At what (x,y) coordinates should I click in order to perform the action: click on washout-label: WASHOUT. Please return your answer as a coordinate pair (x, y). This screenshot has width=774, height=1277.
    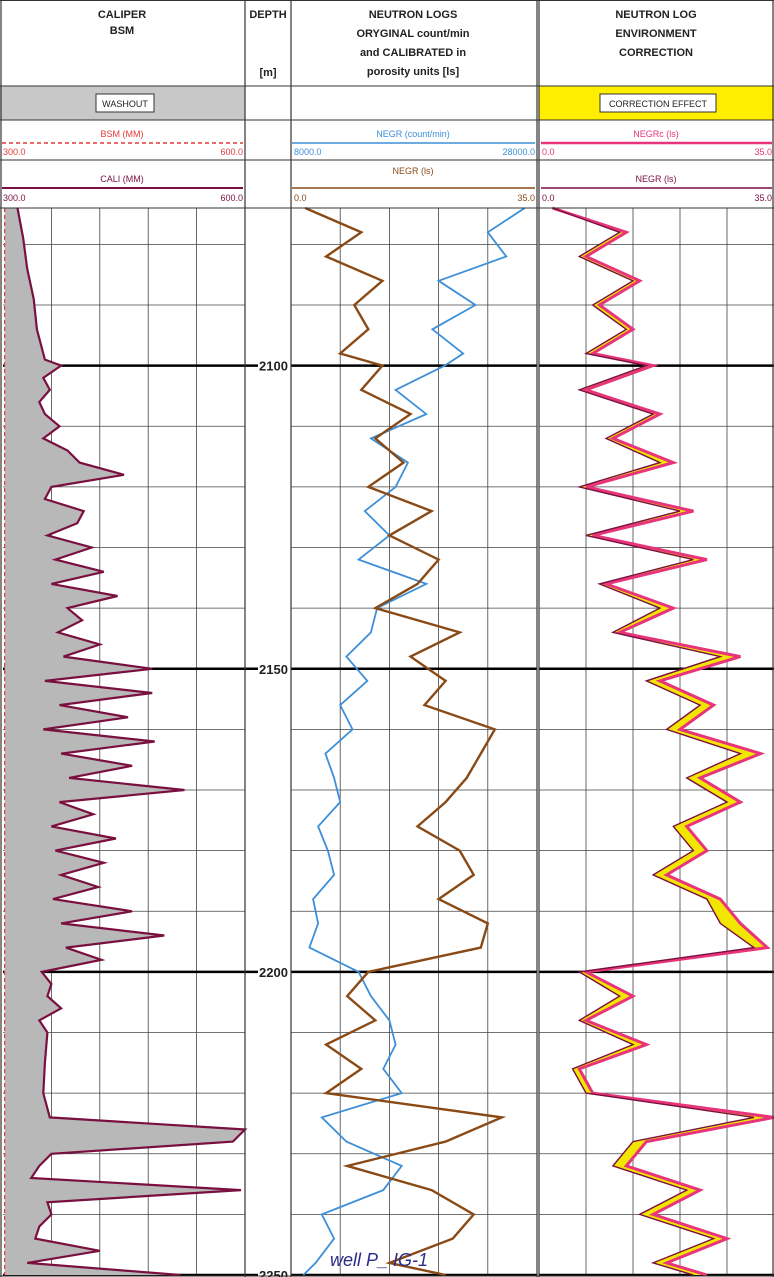
    Looking at the image, I should click on (125, 104).